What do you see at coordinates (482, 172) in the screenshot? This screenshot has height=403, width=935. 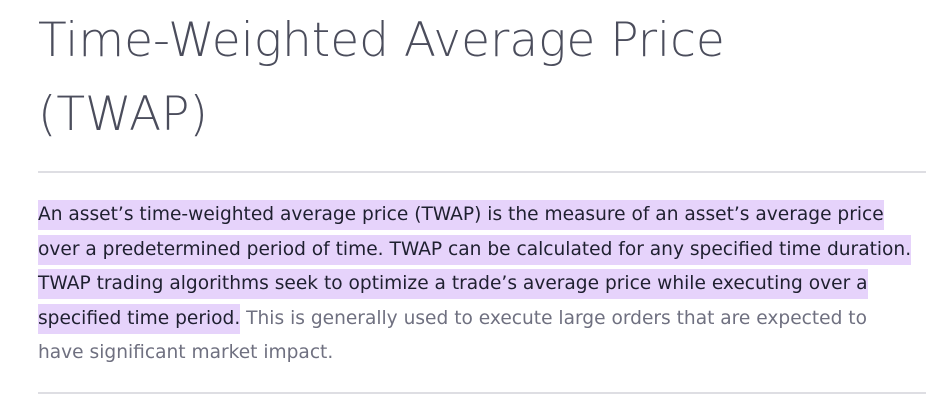 I see `divider-top` at bounding box center [482, 172].